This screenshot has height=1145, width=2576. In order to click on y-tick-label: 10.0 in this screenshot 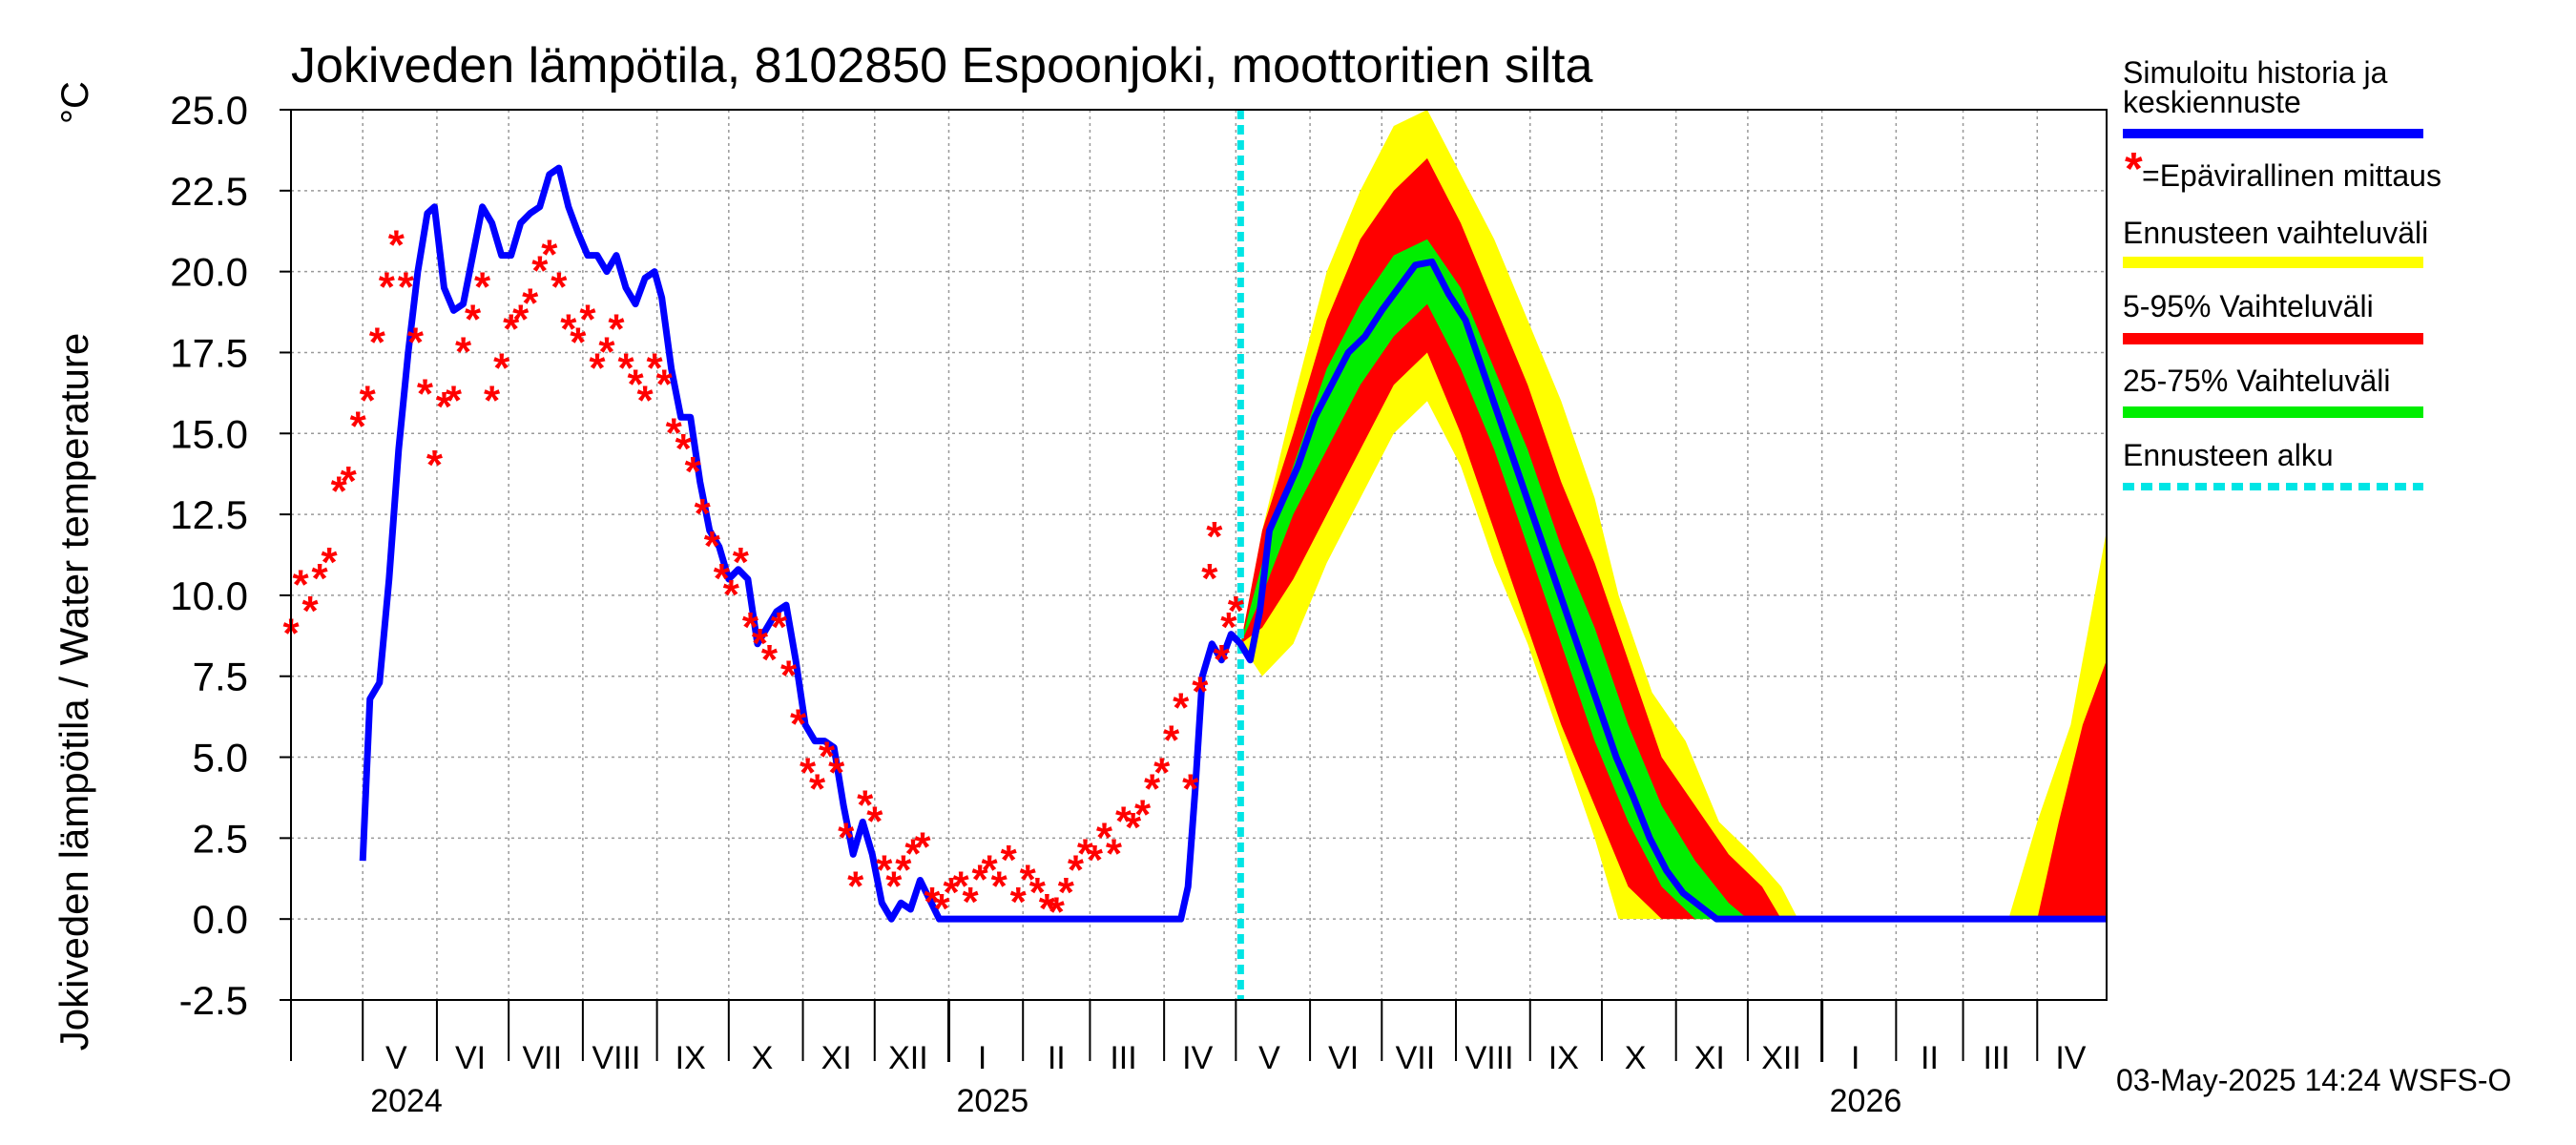, I will do `click(209, 596)`.